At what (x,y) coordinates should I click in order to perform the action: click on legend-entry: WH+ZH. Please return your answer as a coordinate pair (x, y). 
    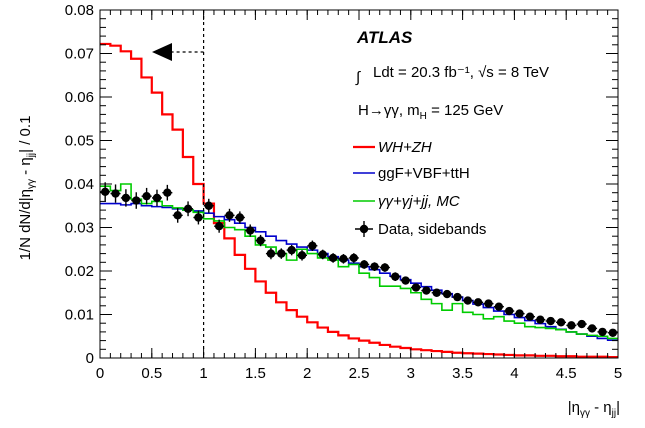
    Looking at the image, I should click on (392, 147).